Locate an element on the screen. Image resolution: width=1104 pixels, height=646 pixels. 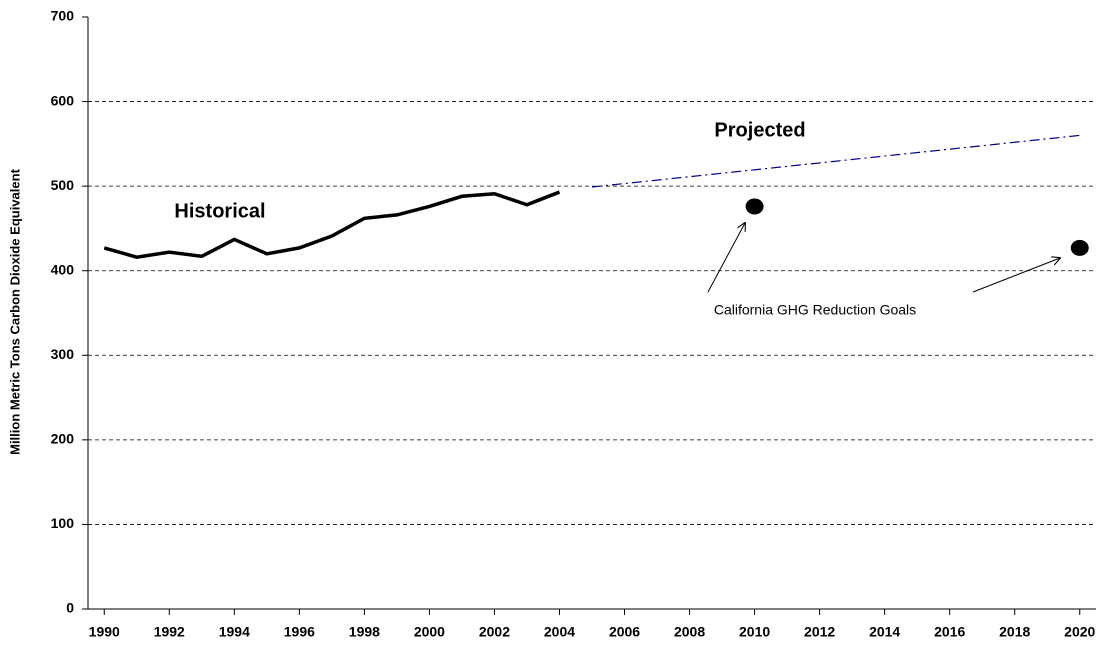
x-tick-label: 2008 is located at coordinates (689, 632).